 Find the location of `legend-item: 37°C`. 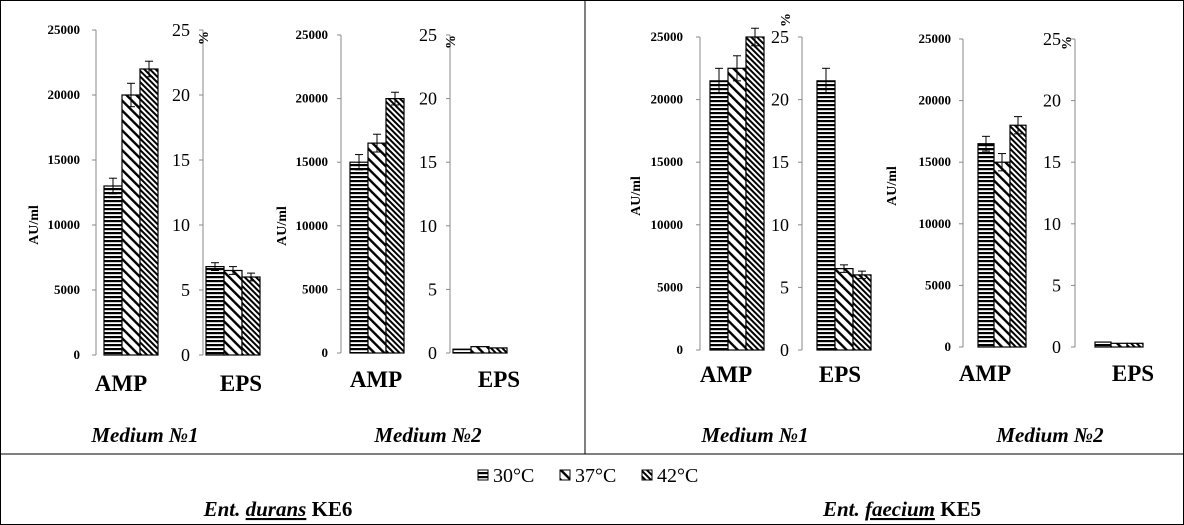

legend-item: 37°C is located at coordinates (587, 476).